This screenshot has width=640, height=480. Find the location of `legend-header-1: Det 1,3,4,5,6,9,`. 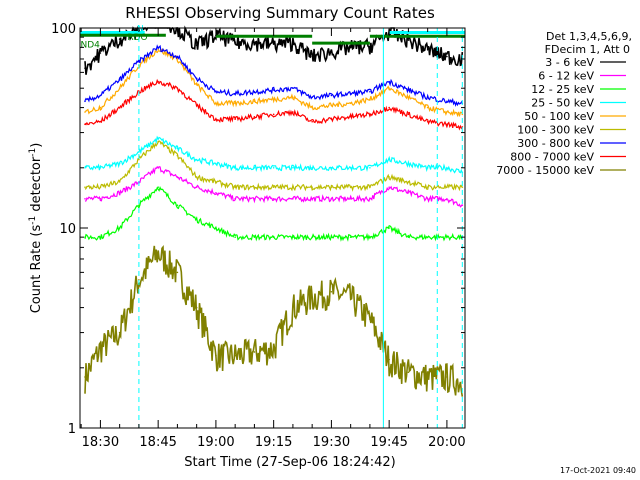

legend-header-1: Det 1,3,4,5,6,9, is located at coordinates (589, 36).